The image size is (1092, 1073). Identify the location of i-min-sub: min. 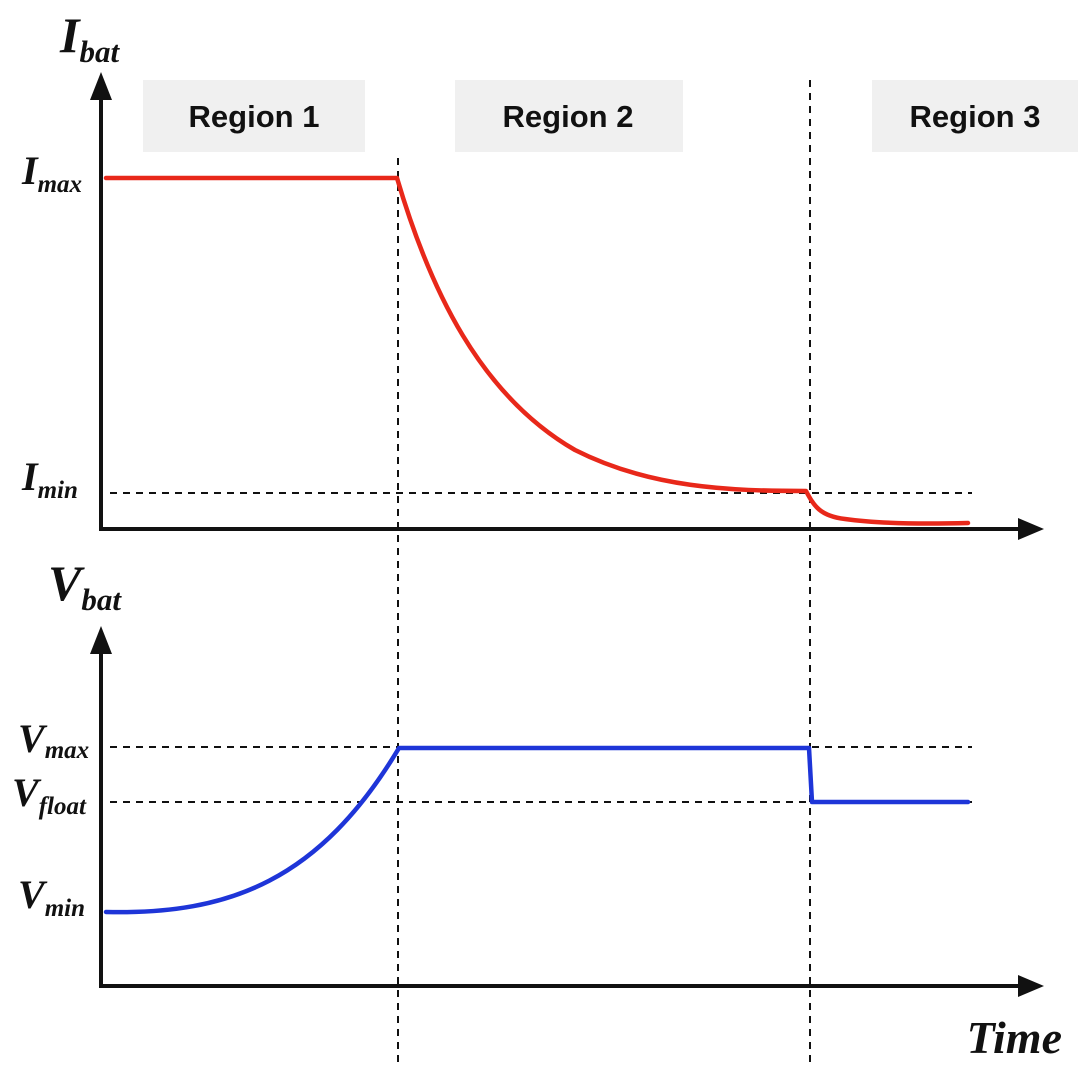
(58, 490).